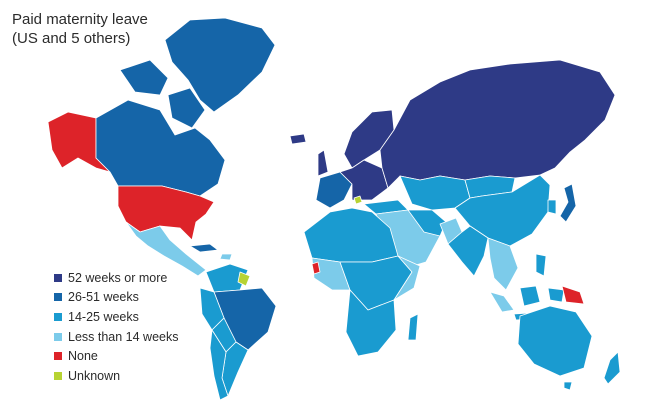 The width and height of the screenshot is (652, 412). Describe the element at coordinates (226, 257) in the screenshot. I see `region-hispaniola` at that location.